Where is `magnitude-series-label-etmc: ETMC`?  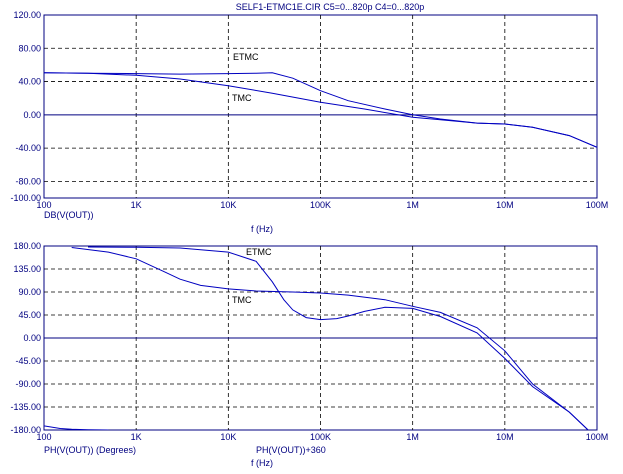 magnitude-series-label-etmc: ETMC is located at coordinates (246, 57).